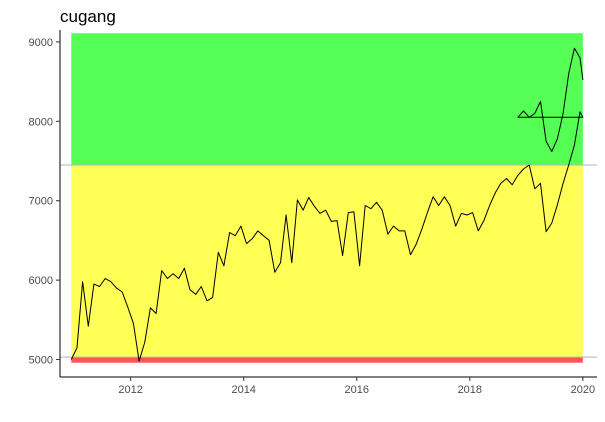 This screenshot has width=605, height=422. Describe the element at coordinates (41, 122) in the screenshot. I see `y-tick-label: 8000` at that location.